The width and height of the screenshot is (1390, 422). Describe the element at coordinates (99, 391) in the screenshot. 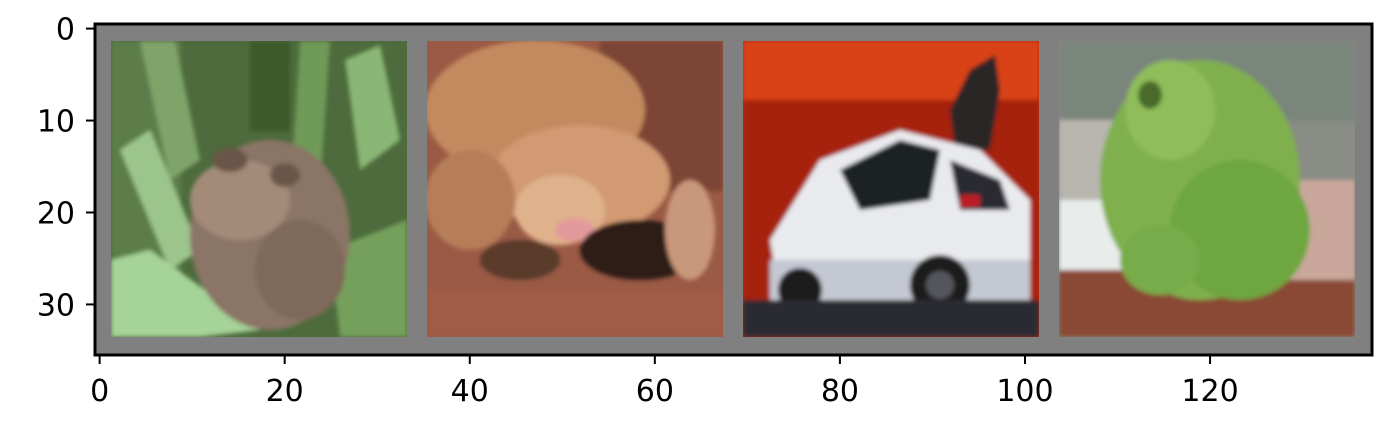

I see `x-tick-label: 0` at that location.